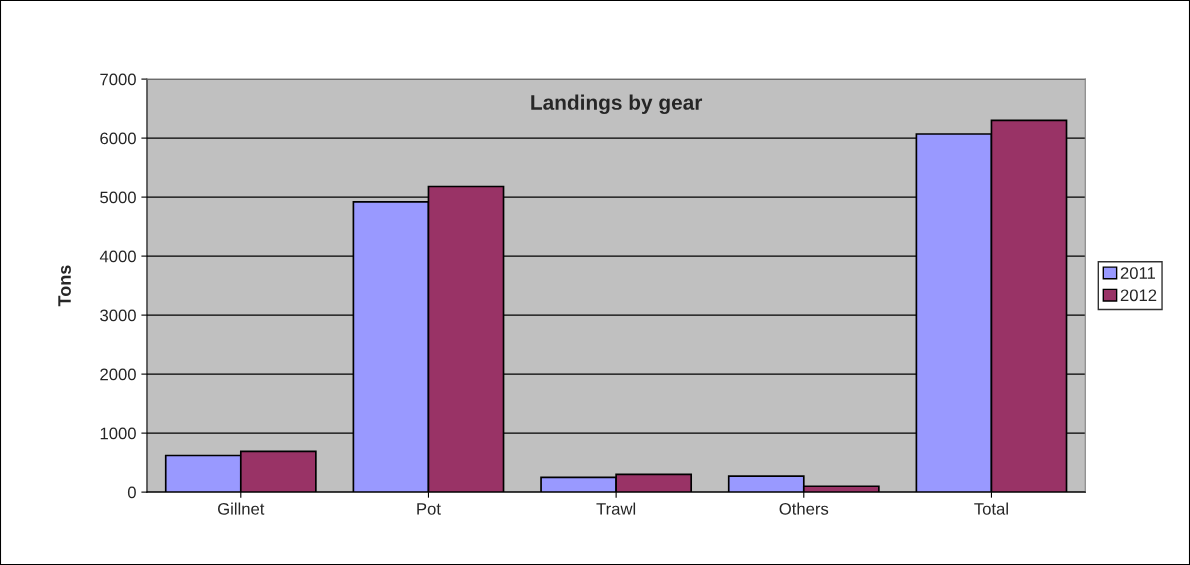 This screenshot has width=1190, height=565. I want to click on x-tick-label: Trawl, so click(616, 508).